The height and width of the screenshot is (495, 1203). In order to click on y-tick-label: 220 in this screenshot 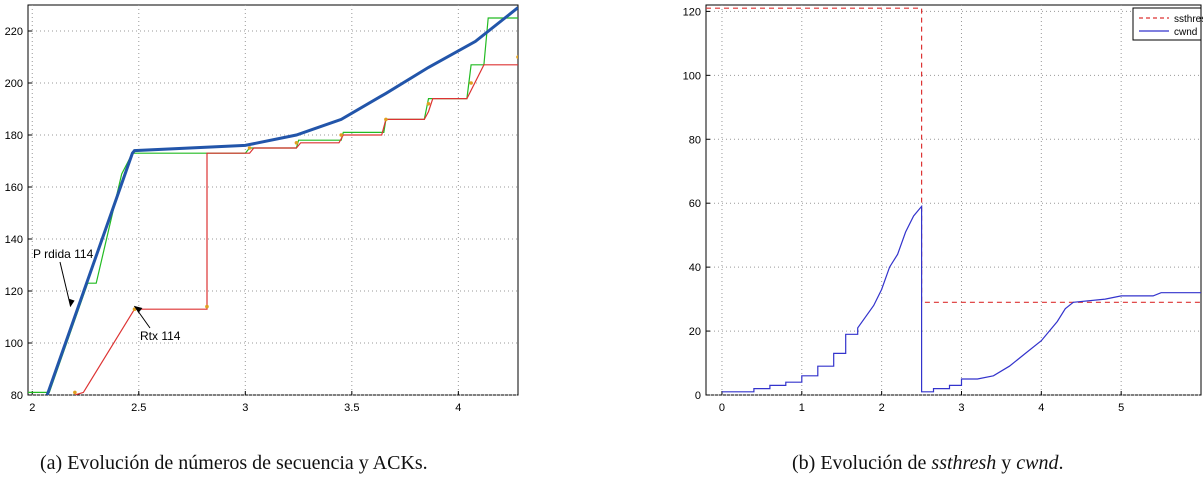, I will do `click(14, 32)`.